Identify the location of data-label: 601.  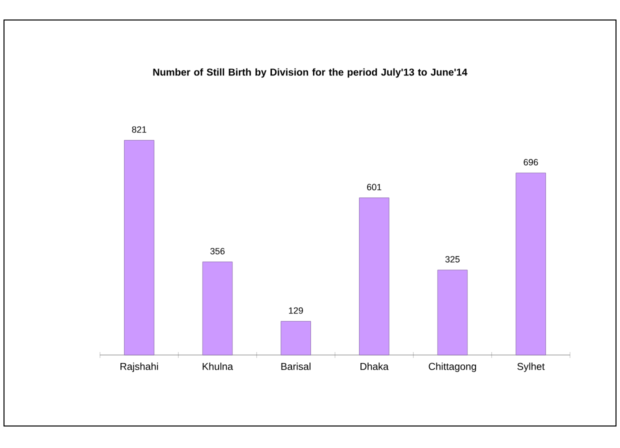
(374, 187).